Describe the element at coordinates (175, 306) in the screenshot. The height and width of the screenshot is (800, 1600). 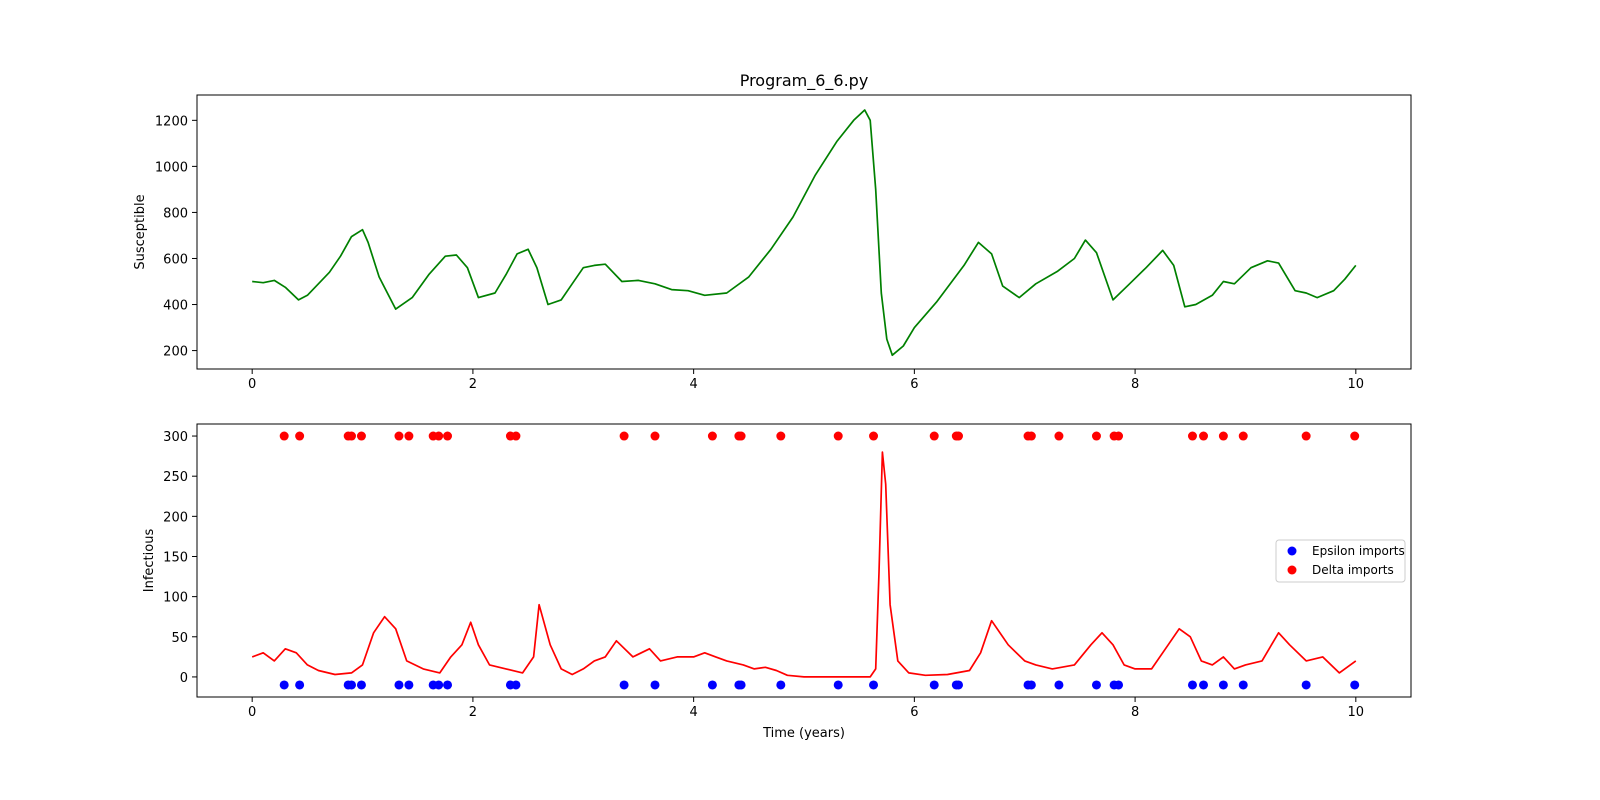
I see `y-tick-label: 400` at that location.